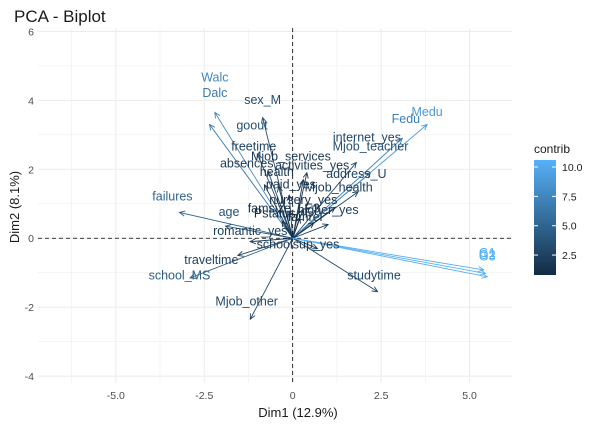  Describe the element at coordinates (214, 93) in the screenshot. I see `label-dalc: Dalc` at that location.